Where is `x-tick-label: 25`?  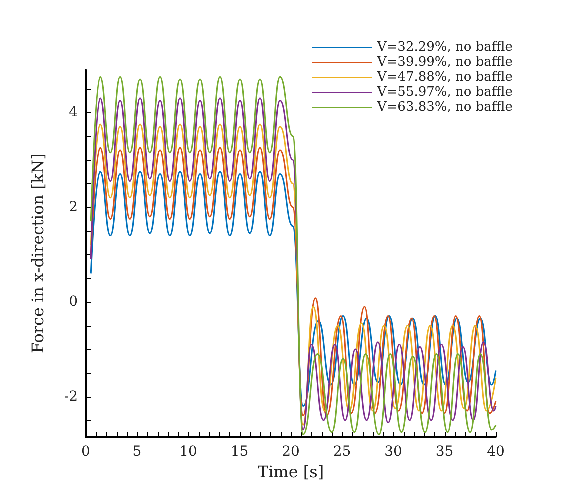 x-tick-label: 25 is located at coordinates (342, 452).